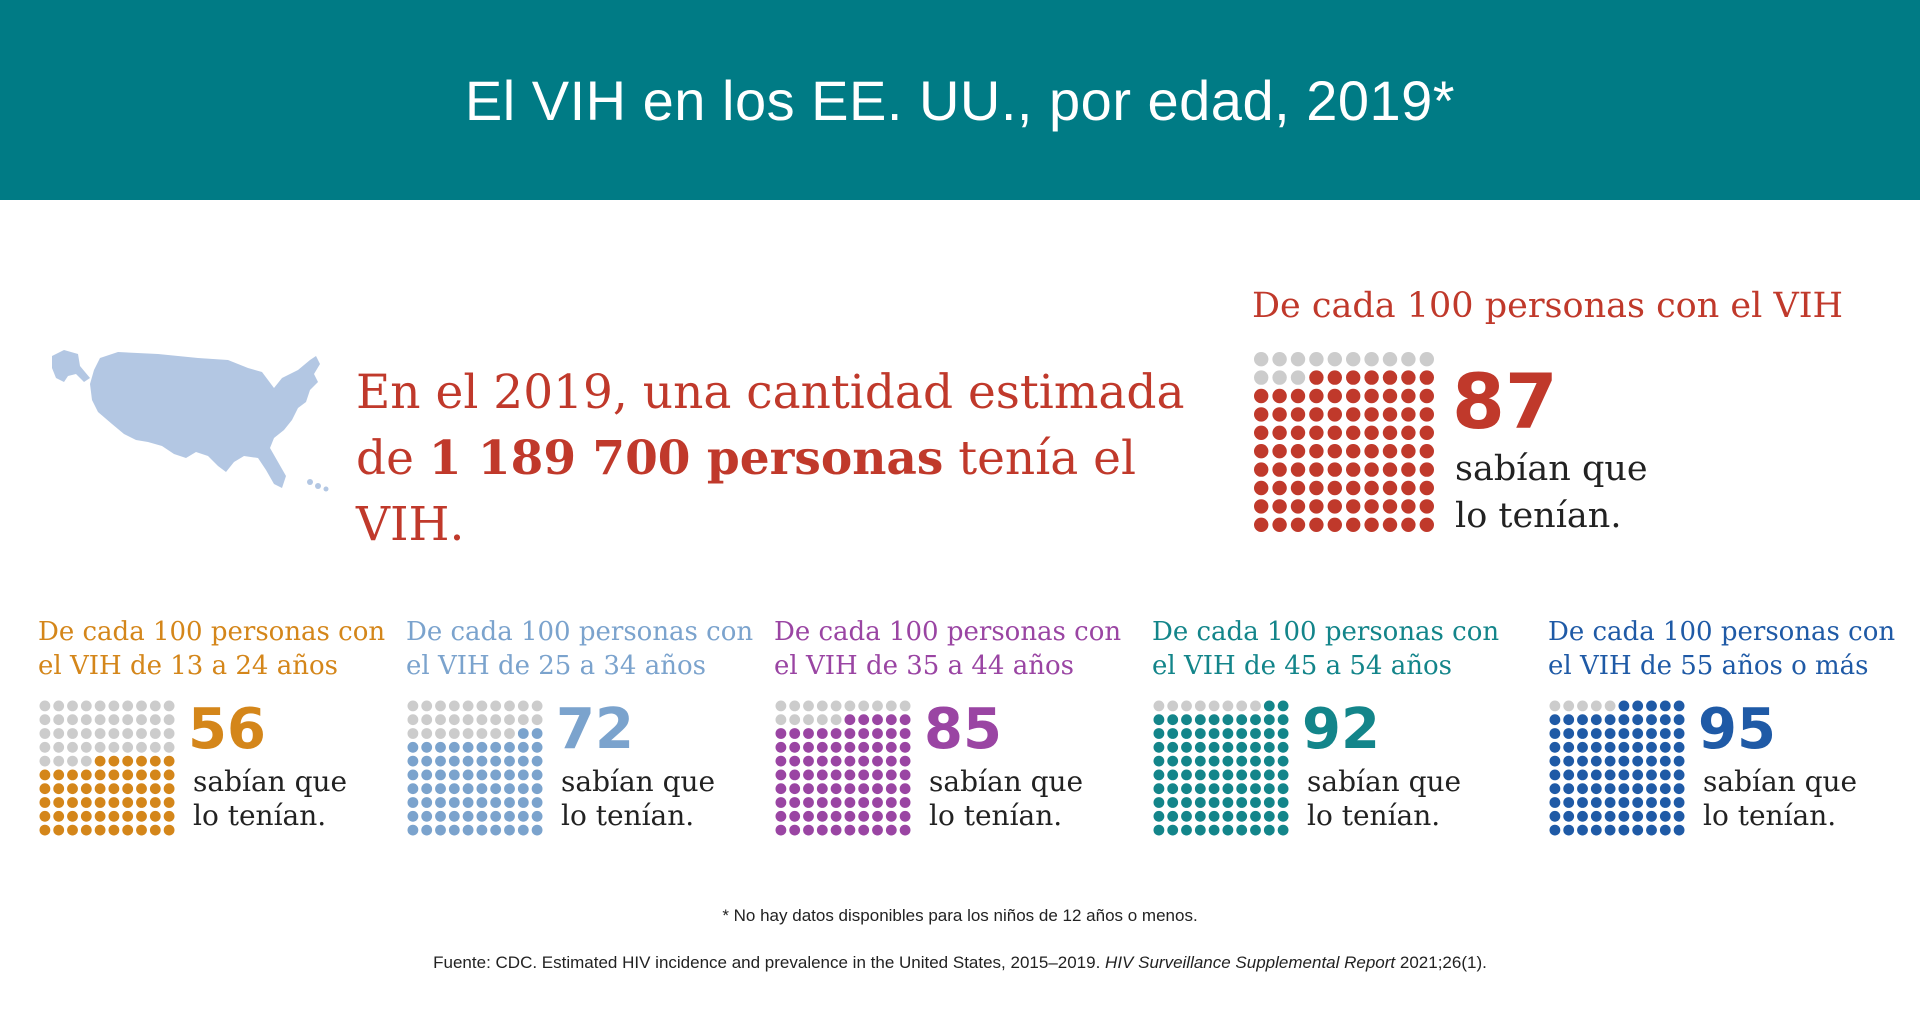 The width and height of the screenshot is (1920, 1009). What do you see at coordinates (1617, 768) in the screenshot?
I see `age-group-dot-grid` at bounding box center [1617, 768].